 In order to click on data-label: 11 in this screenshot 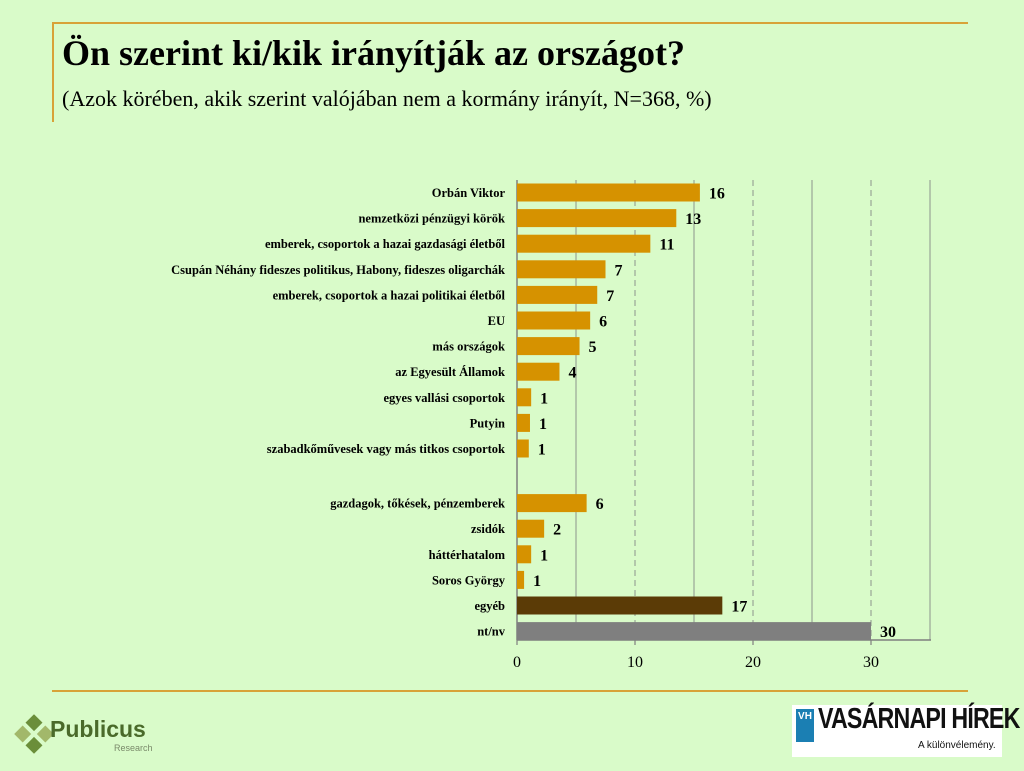, I will do `click(666, 245)`.